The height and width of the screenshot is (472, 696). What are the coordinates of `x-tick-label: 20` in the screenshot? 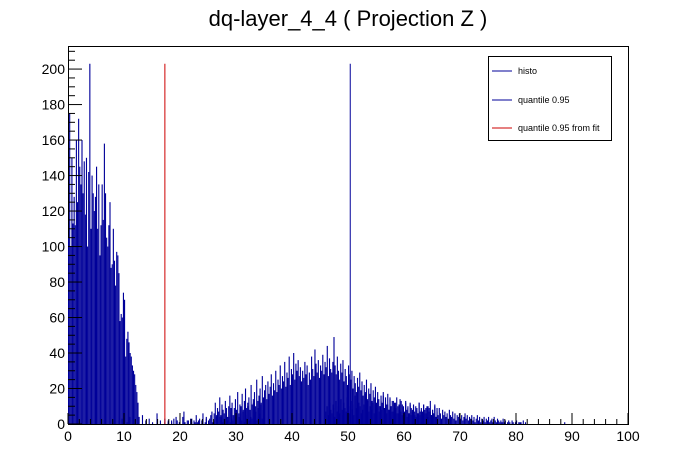 It's located at (180, 436).